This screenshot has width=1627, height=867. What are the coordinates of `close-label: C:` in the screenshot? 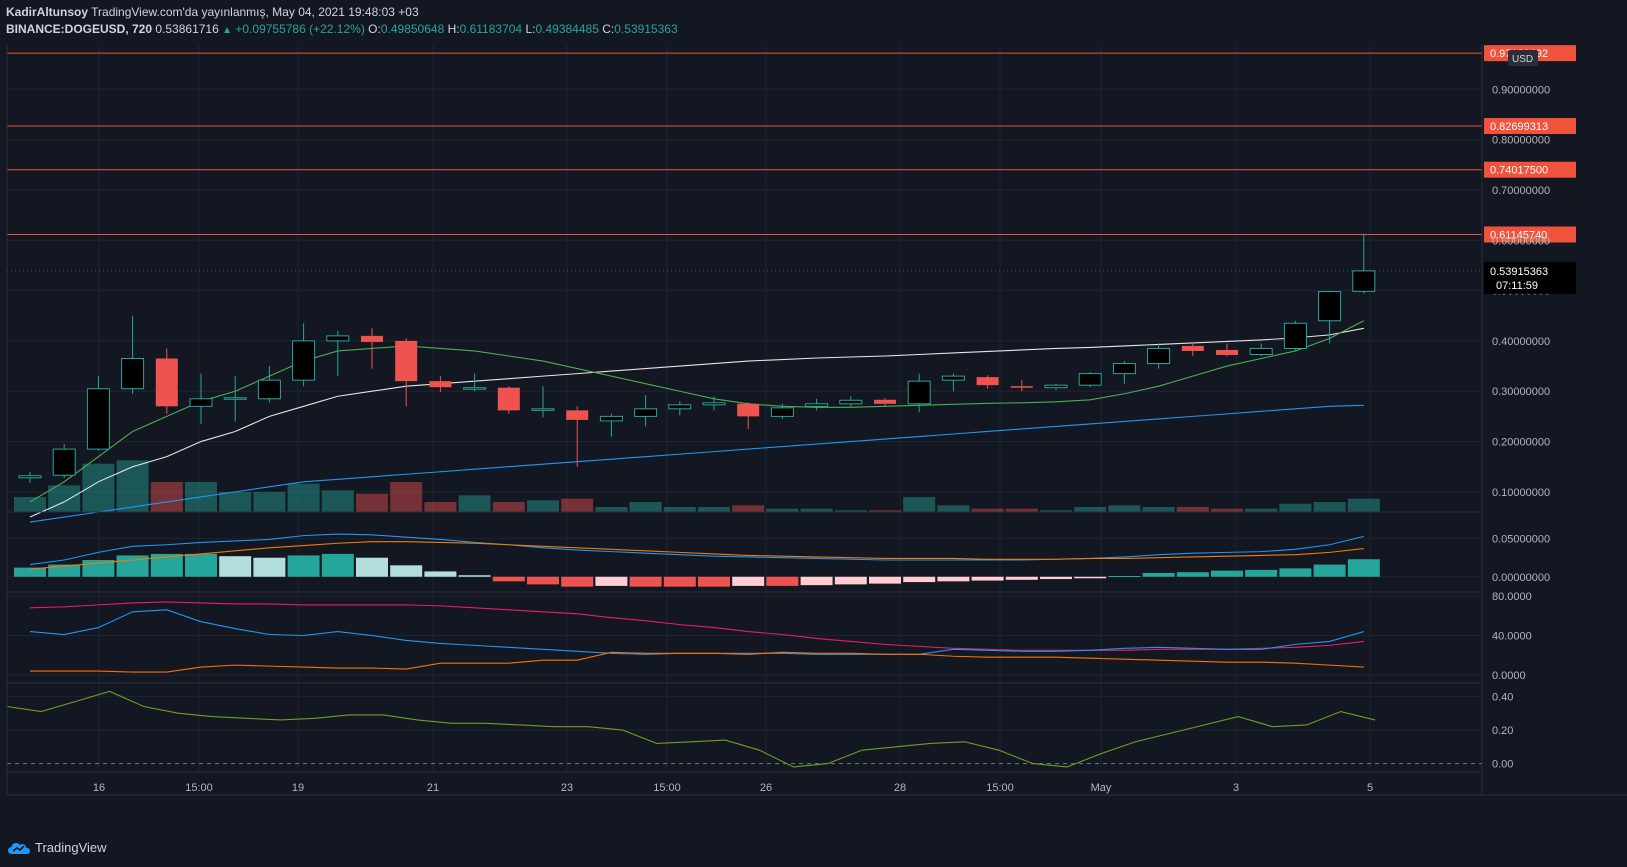 It's located at (608, 29).